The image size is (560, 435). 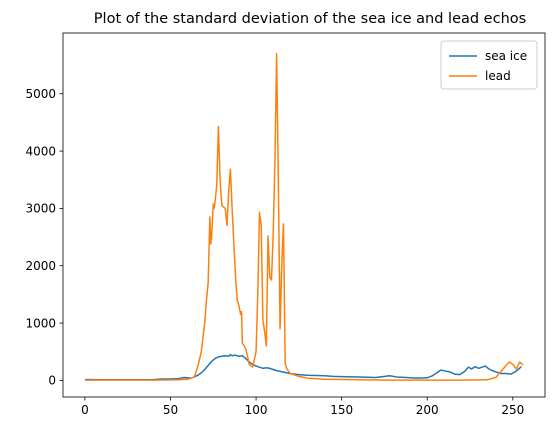 I want to click on y-tick-label: 0, so click(x=52, y=381).